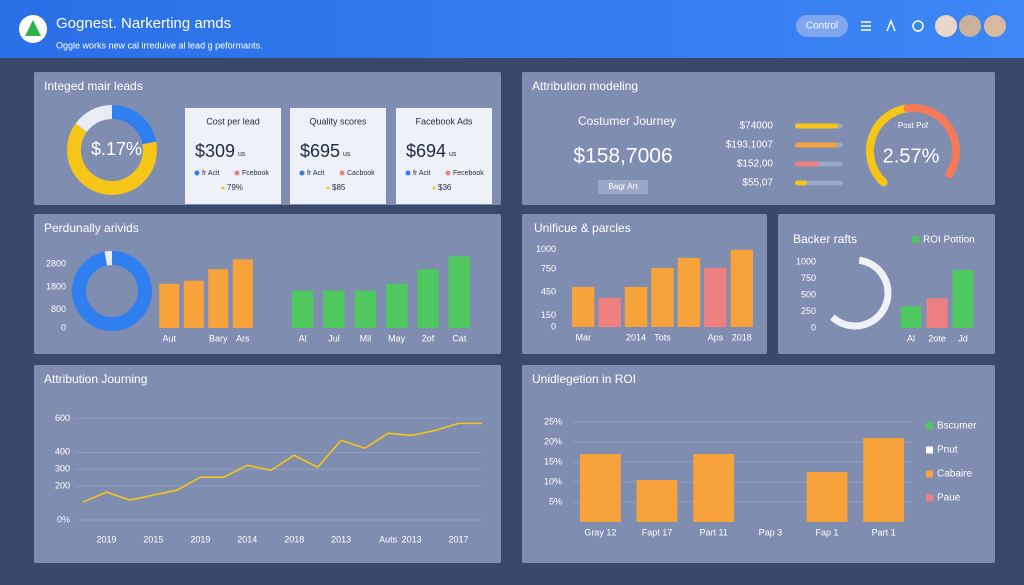 This screenshot has height=585, width=1024. Describe the element at coordinates (963, 338) in the screenshot. I see `x-tick-label: Jd` at that location.